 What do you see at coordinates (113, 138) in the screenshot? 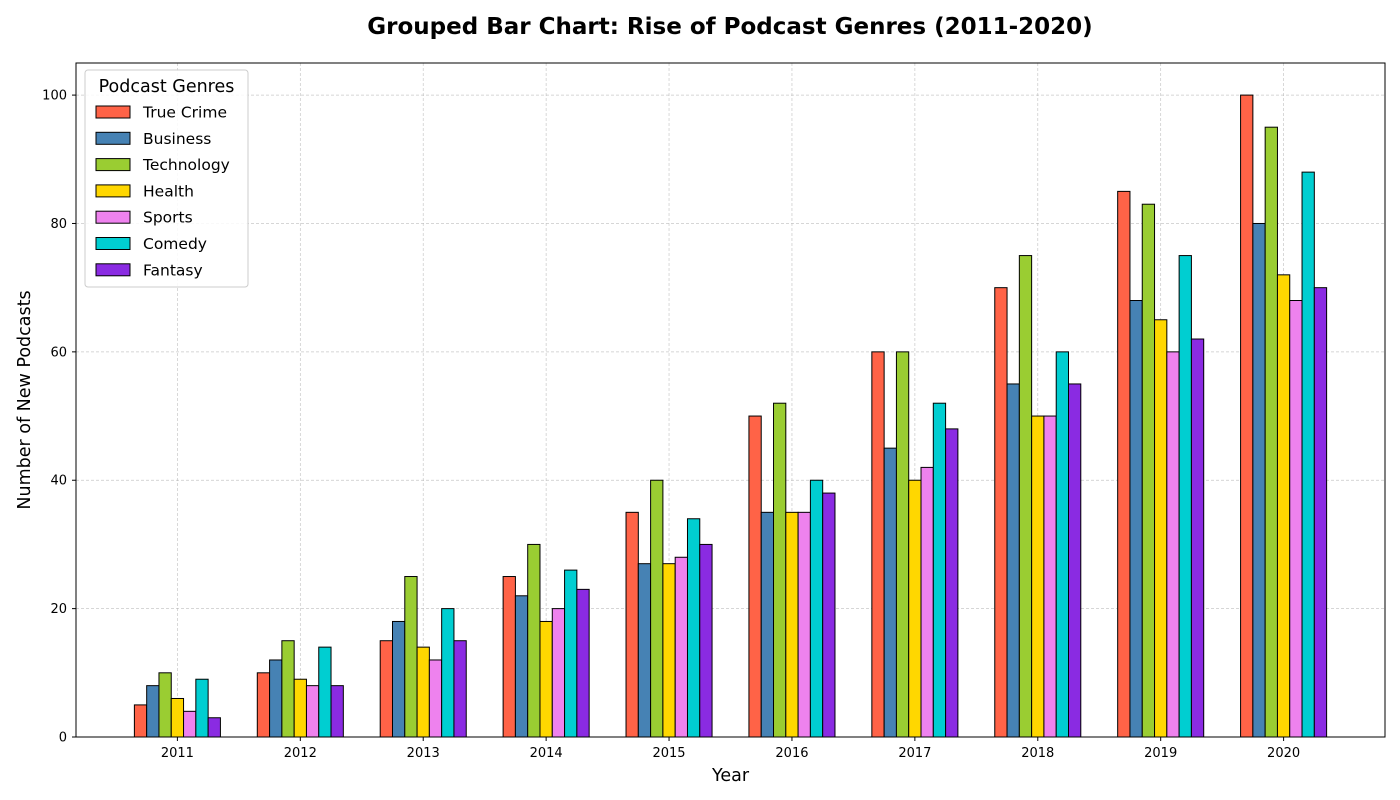
I see `legend-swatch-business` at bounding box center [113, 138].